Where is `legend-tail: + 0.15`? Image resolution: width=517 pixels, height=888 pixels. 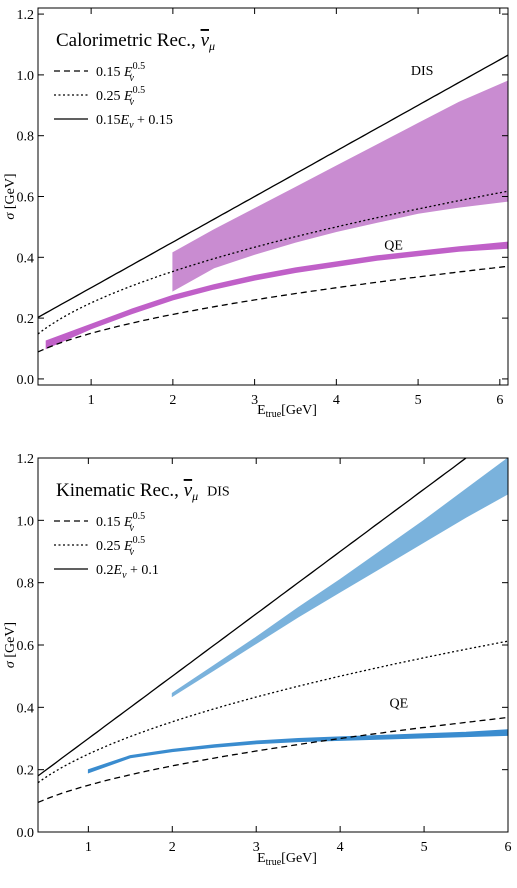 legend-tail: + 0.15 is located at coordinates (153, 120).